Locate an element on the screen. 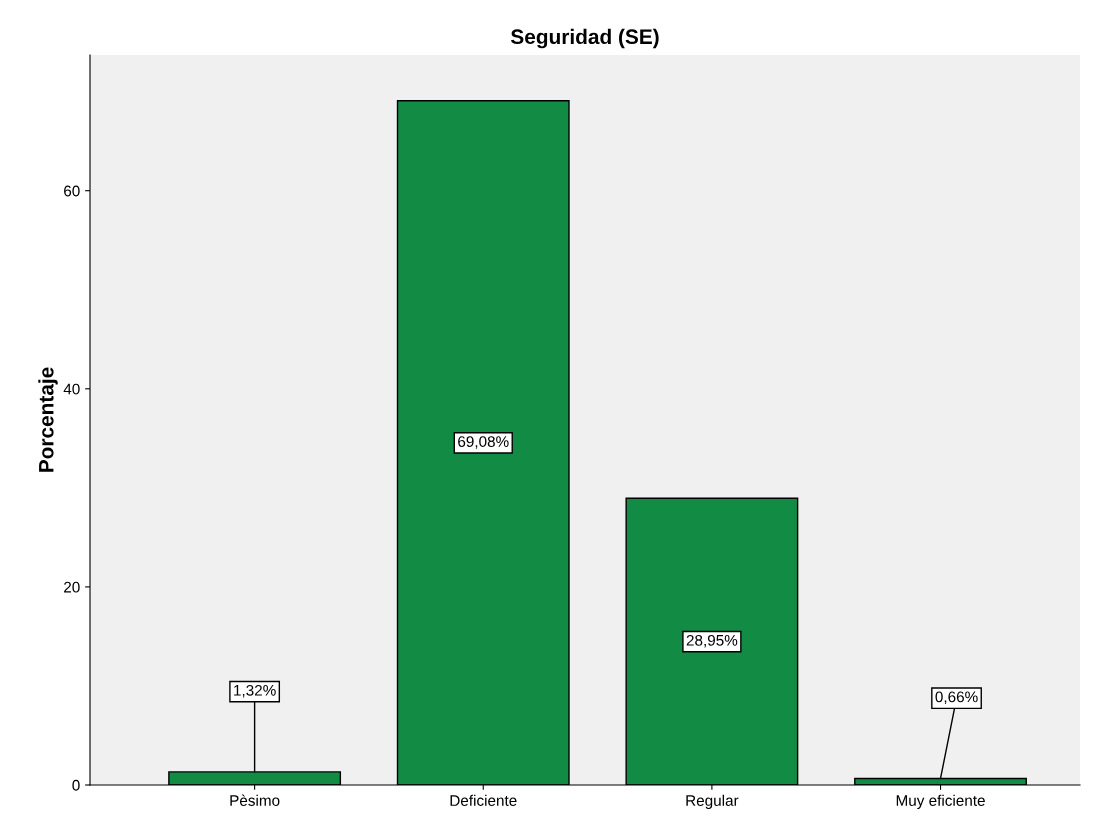 The image size is (1093, 821). chart-title: Seguridad (SE) is located at coordinates (584, 38).